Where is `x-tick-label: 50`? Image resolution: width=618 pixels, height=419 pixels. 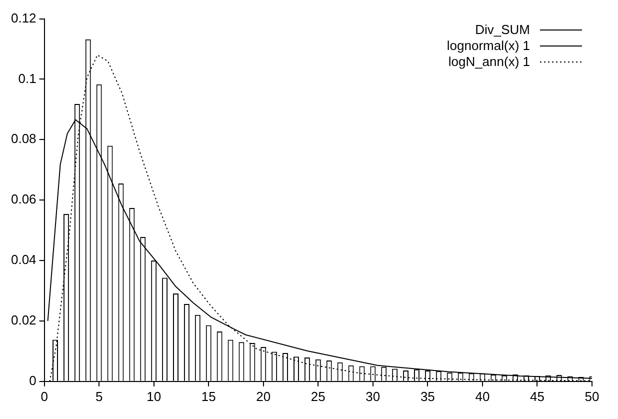 x-tick-label: 50 is located at coordinates (592, 396).